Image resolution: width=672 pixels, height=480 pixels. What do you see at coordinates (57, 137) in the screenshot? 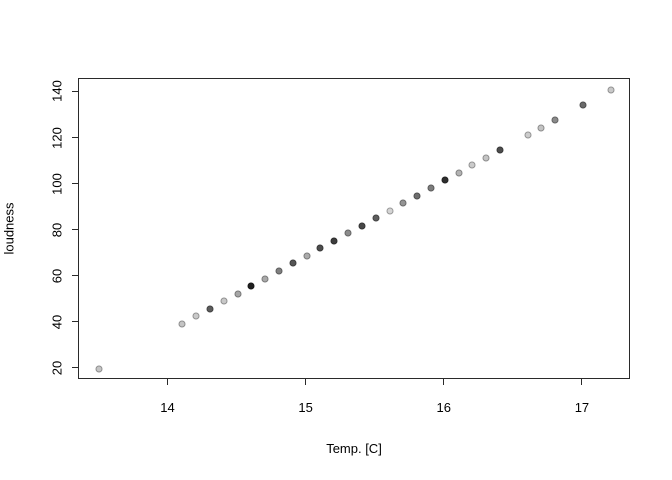
I see `y-axis-tick-label: 120` at bounding box center [57, 137].